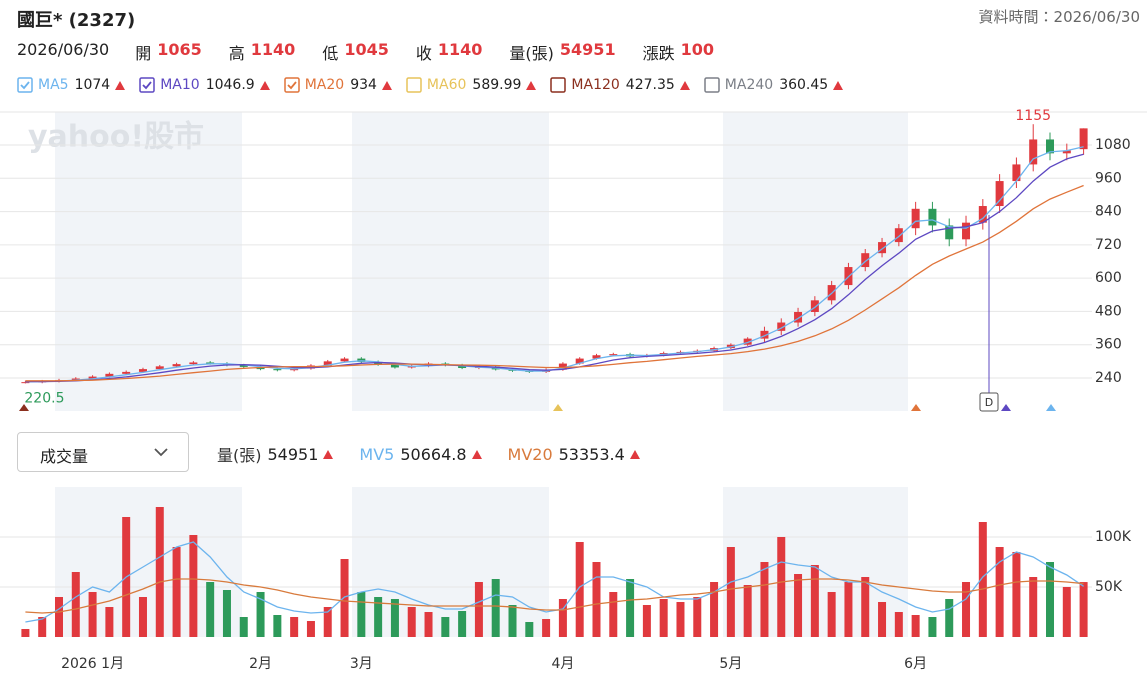 The image size is (1147, 691). I want to click on dropdown-arrow, so click(161, 452).